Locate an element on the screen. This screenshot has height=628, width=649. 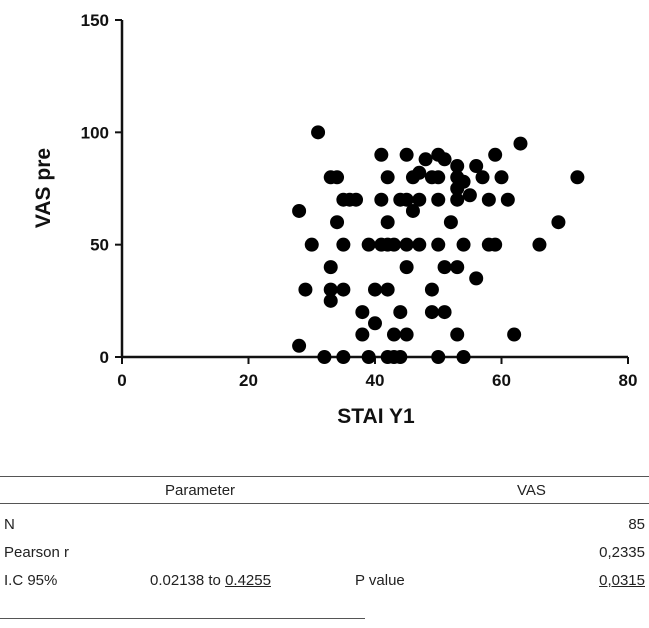
x-tick-label: 40 is located at coordinates (375, 380).